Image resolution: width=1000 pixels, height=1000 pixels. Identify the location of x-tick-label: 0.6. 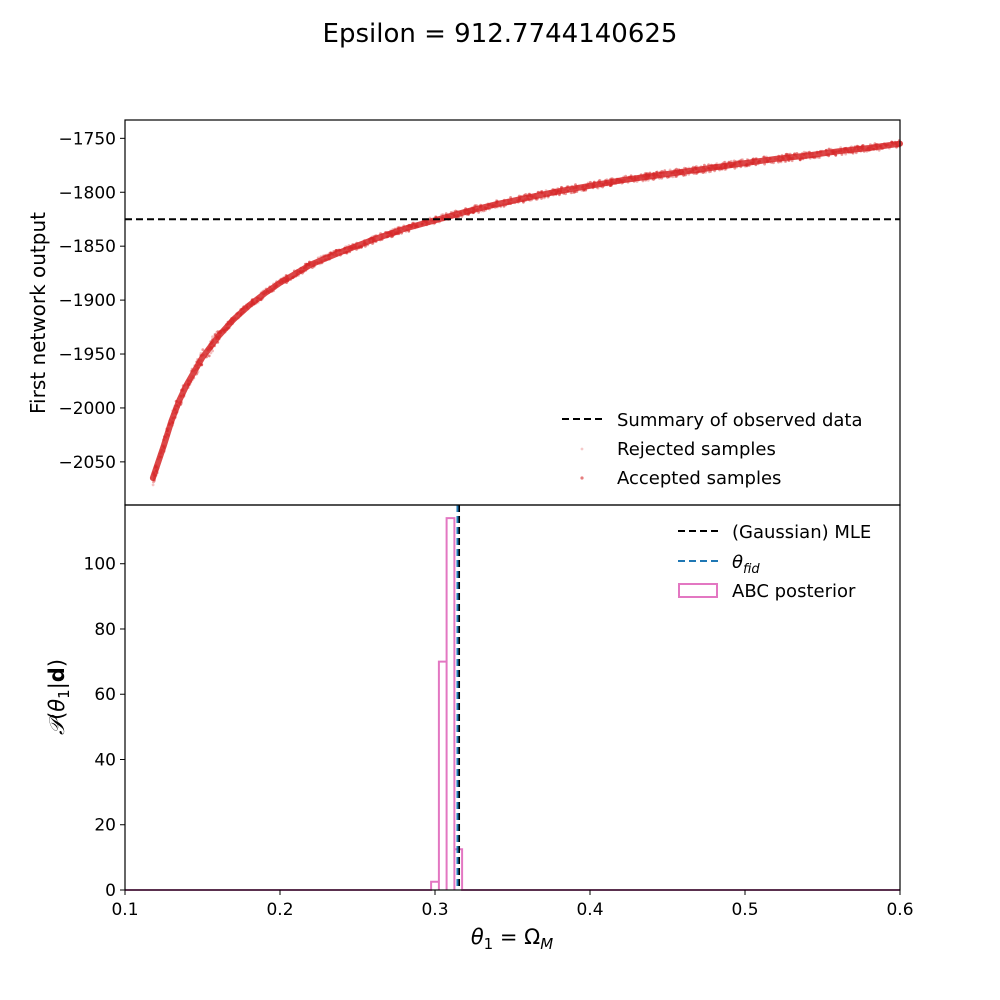
(899, 910).